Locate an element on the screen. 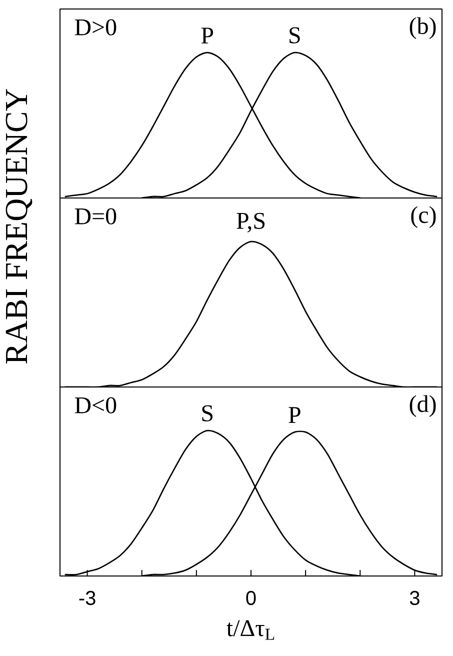 This screenshot has width=453, height=656. x-tick-label: -3 is located at coordinates (87, 598).